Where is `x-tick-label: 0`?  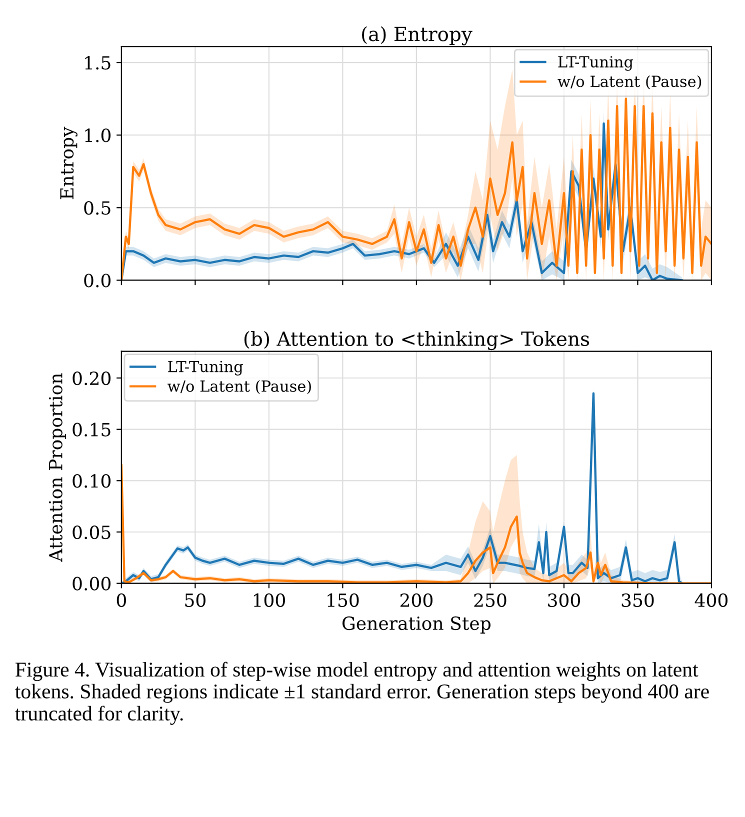
x-tick-label: 0 is located at coordinates (121, 600).